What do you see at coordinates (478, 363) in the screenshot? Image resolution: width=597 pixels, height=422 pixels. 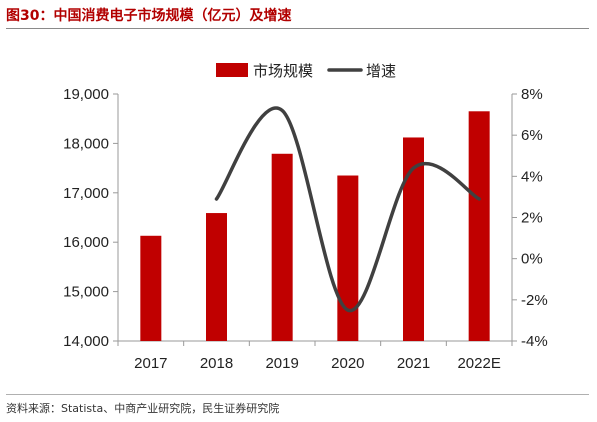 I see `x-tick-label: 2022E` at bounding box center [478, 363].